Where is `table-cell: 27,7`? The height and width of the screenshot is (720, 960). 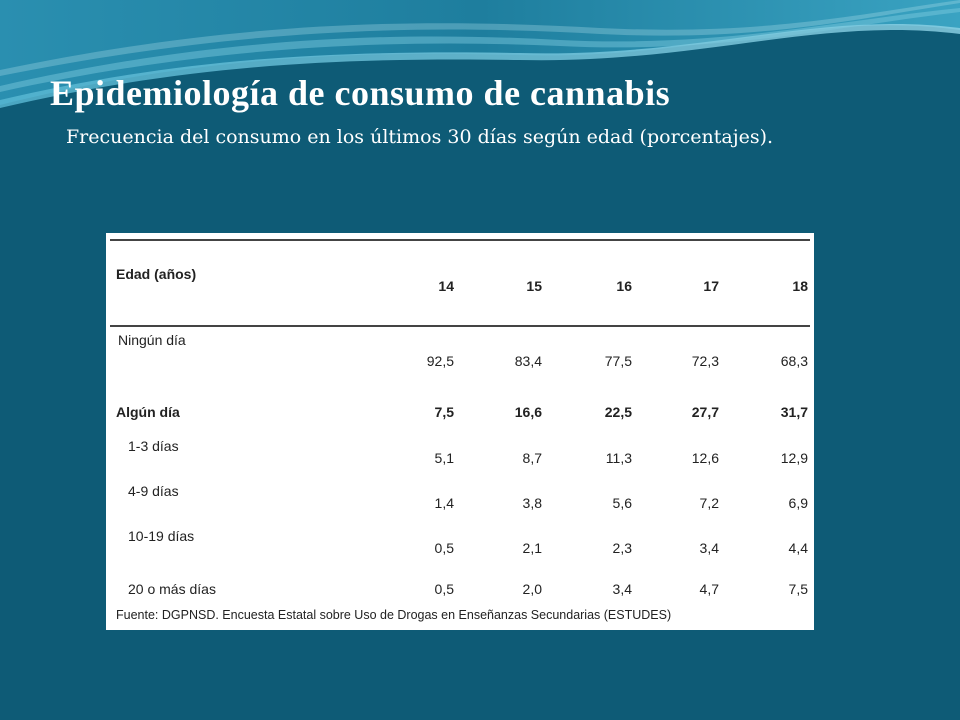 table-cell: 27,7 is located at coordinates (705, 412).